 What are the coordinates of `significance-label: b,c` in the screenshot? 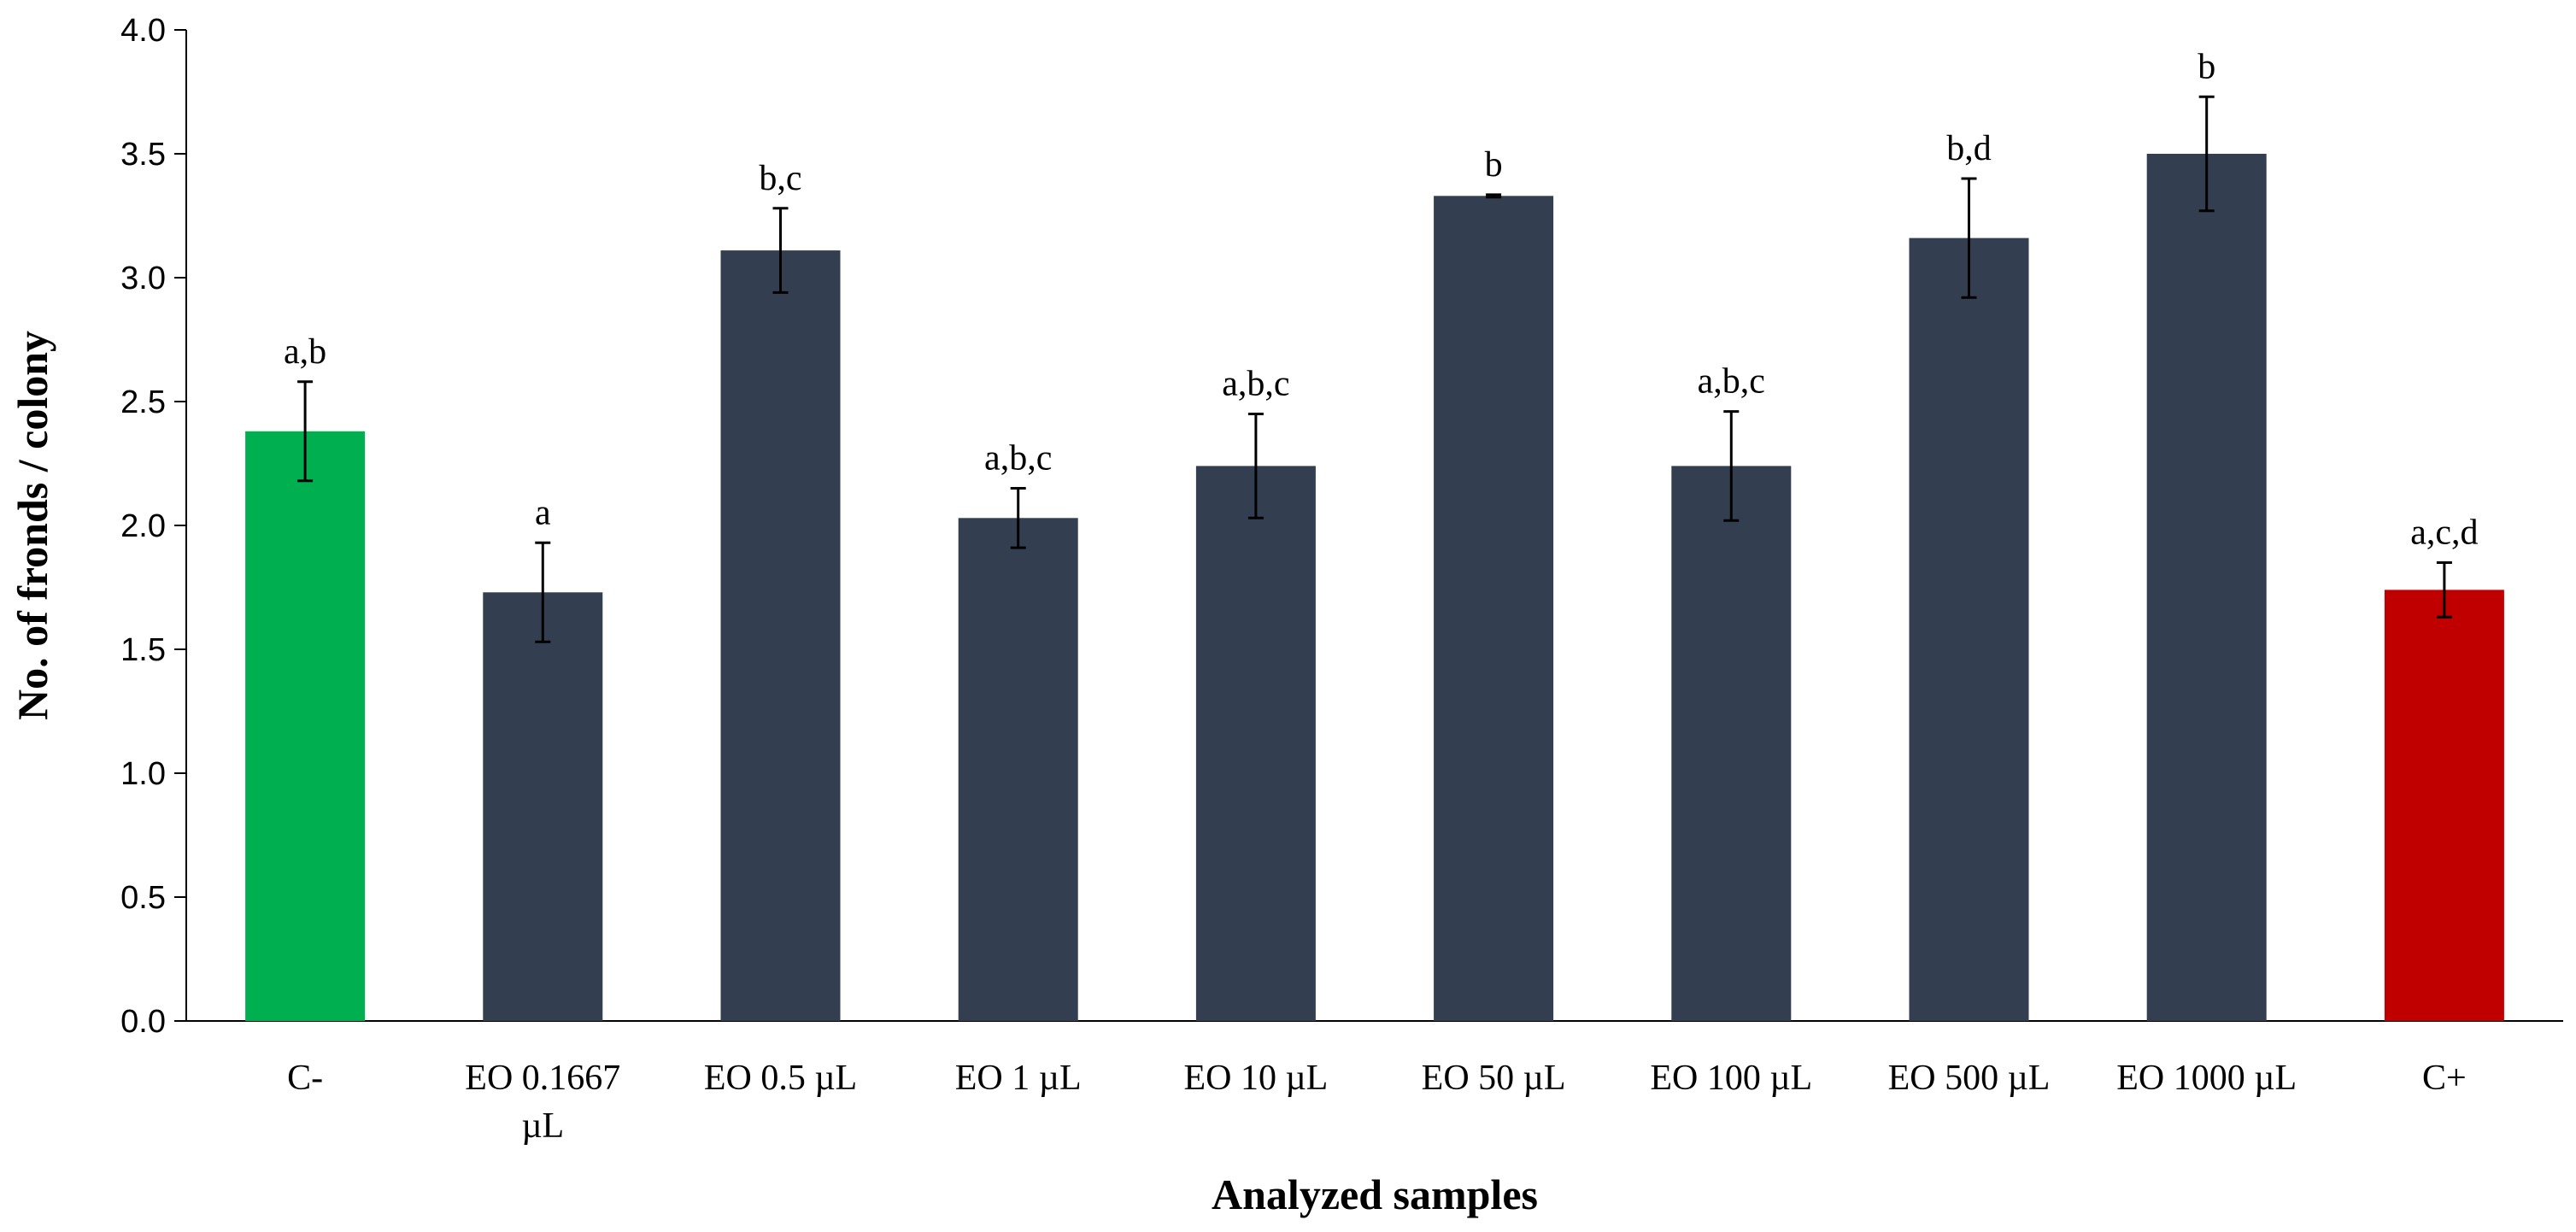 It's located at (780, 178).